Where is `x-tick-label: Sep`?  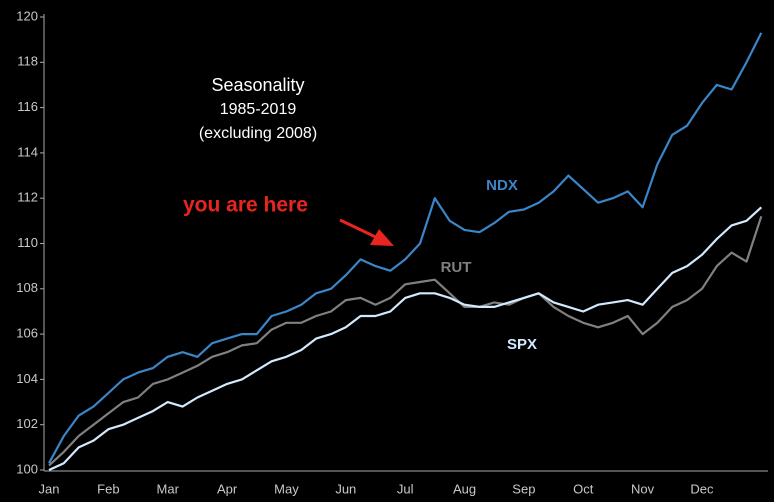
x-tick-label: Sep is located at coordinates (523, 488).